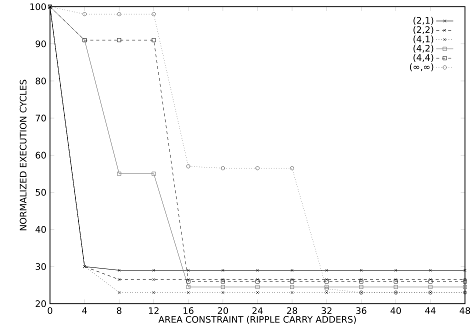 Image resolution: width=474 pixels, height=336 pixels. What do you see at coordinates (465, 310) in the screenshot?
I see `x-tick-label: 48` at bounding box center [465, 310].